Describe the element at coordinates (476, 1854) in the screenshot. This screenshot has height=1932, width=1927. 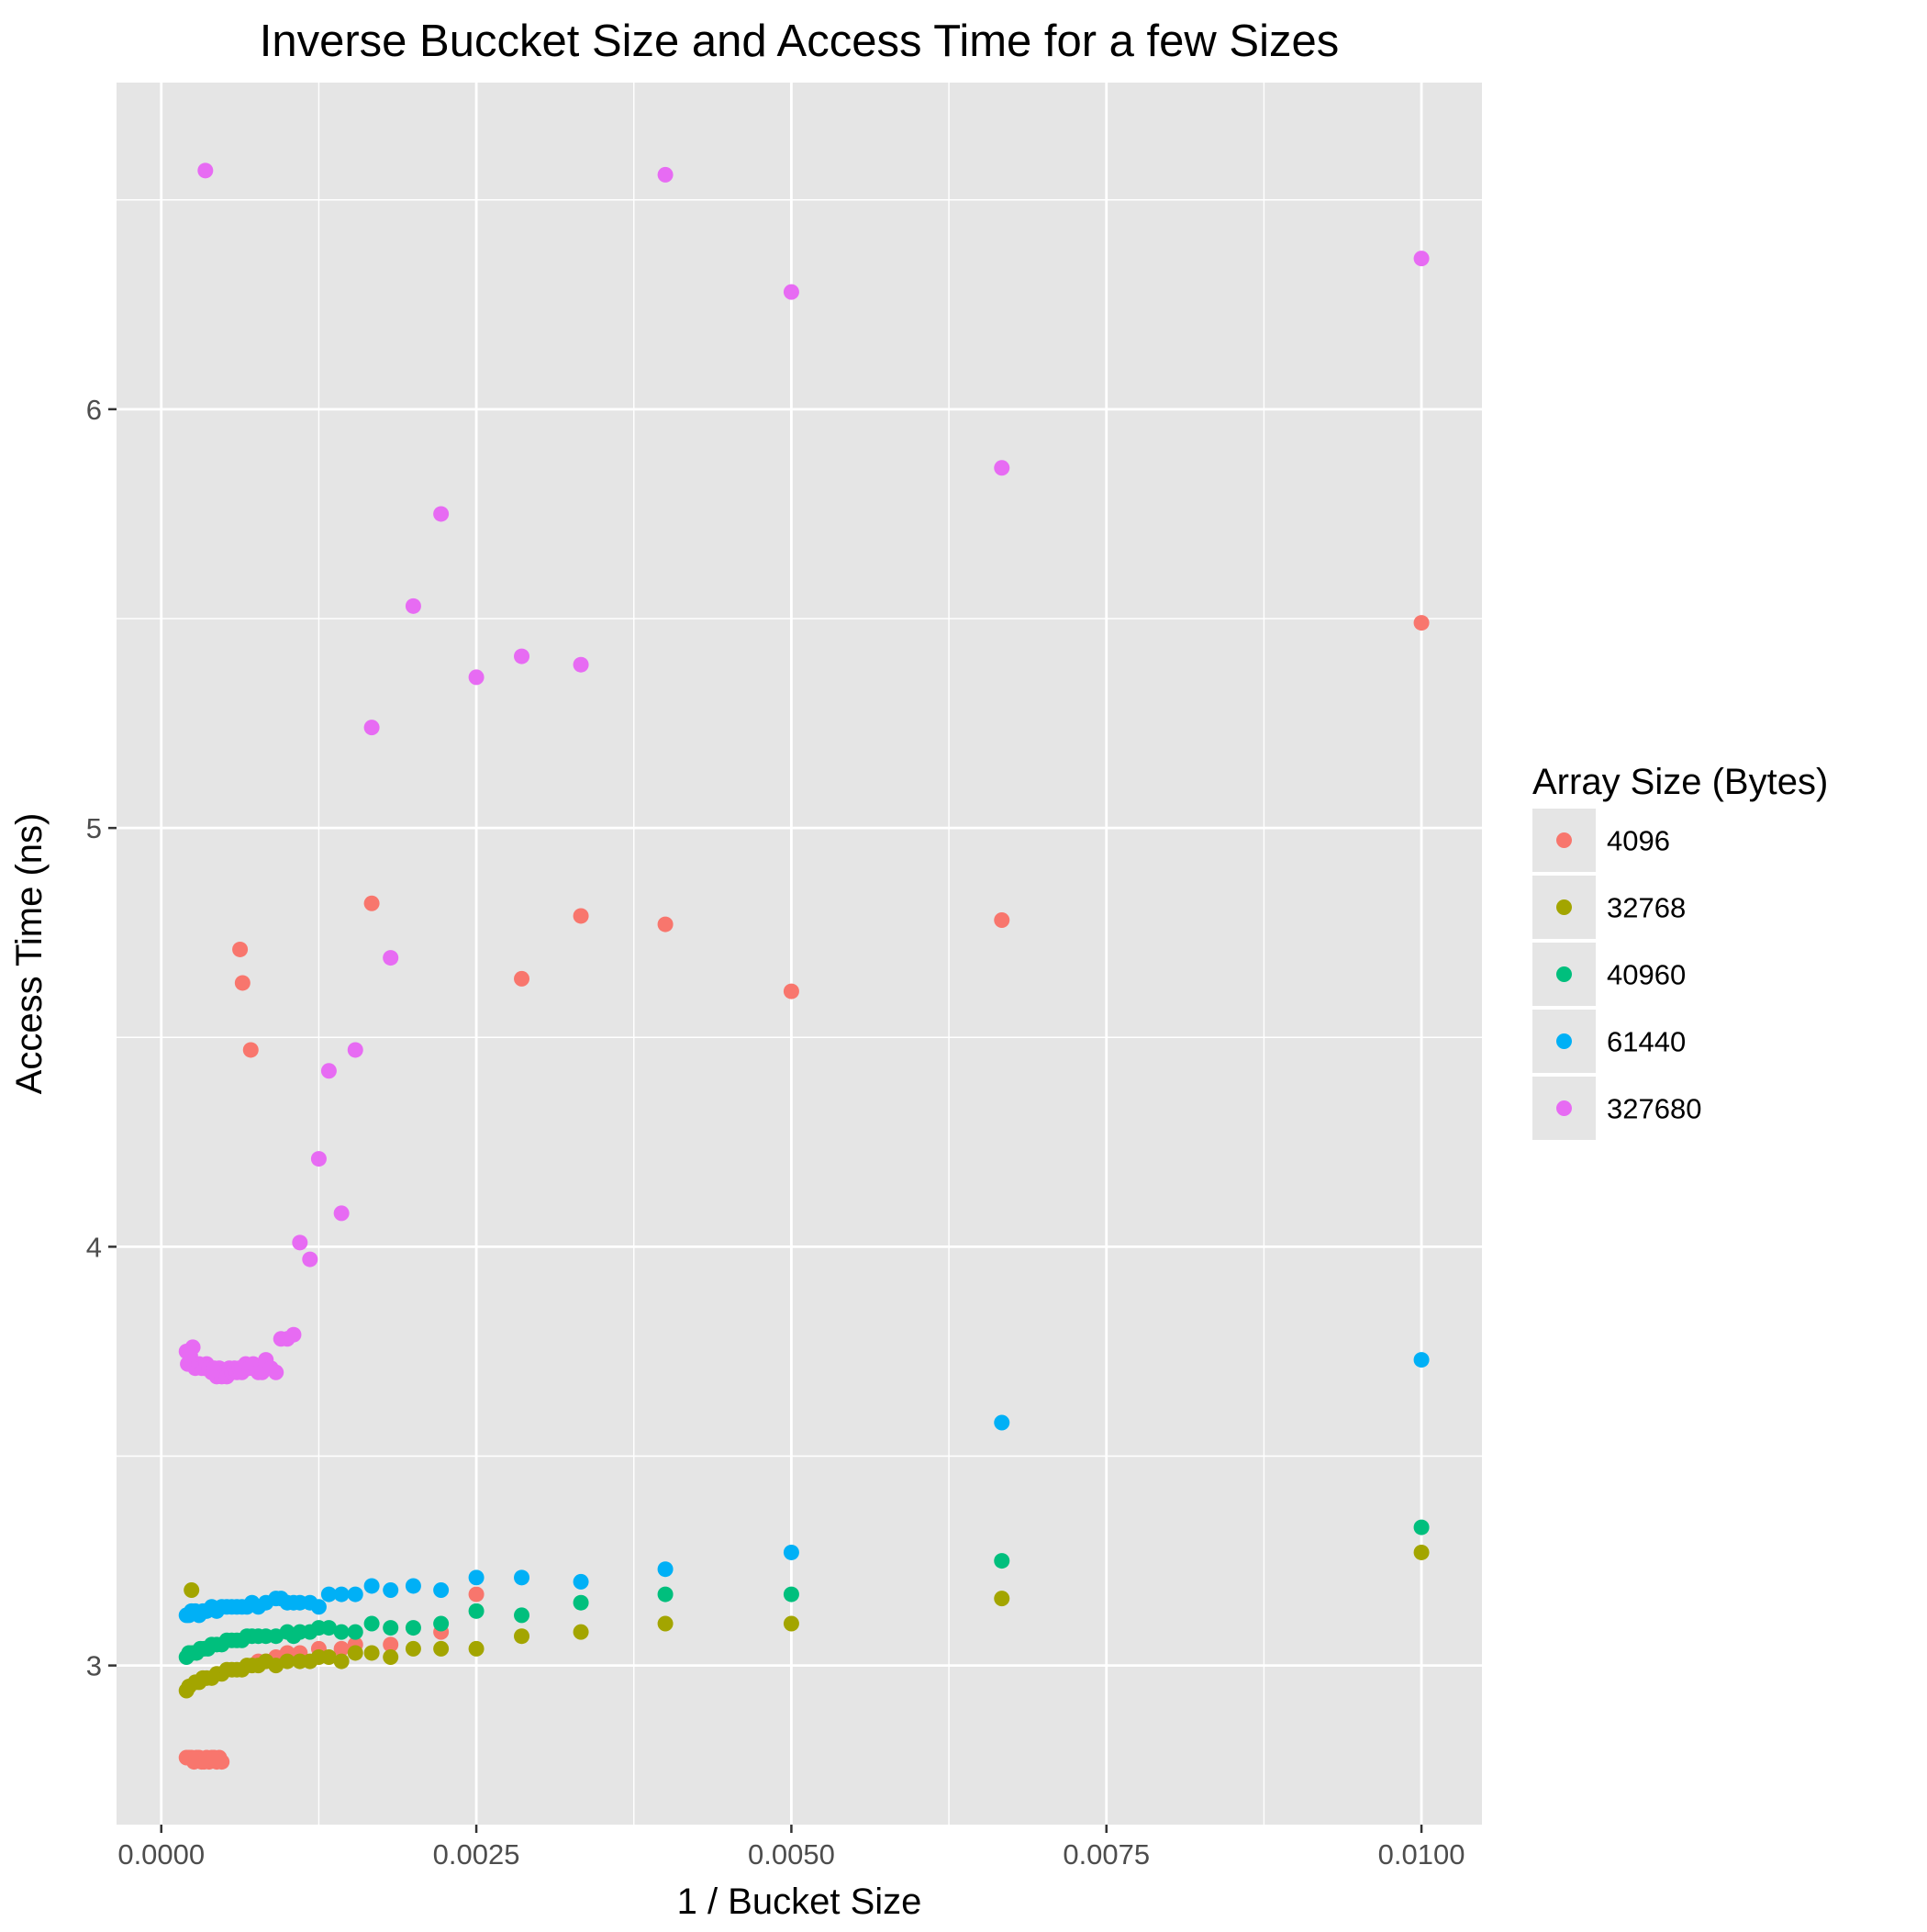
I see `x-tick-label: 0.0025` at that location.